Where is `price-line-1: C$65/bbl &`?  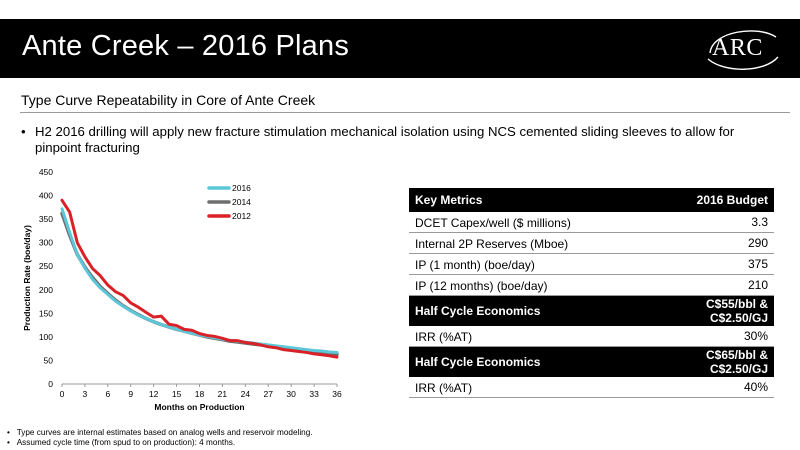
price-line-1: C$65/bbl & is located at coordinates (736, 355).